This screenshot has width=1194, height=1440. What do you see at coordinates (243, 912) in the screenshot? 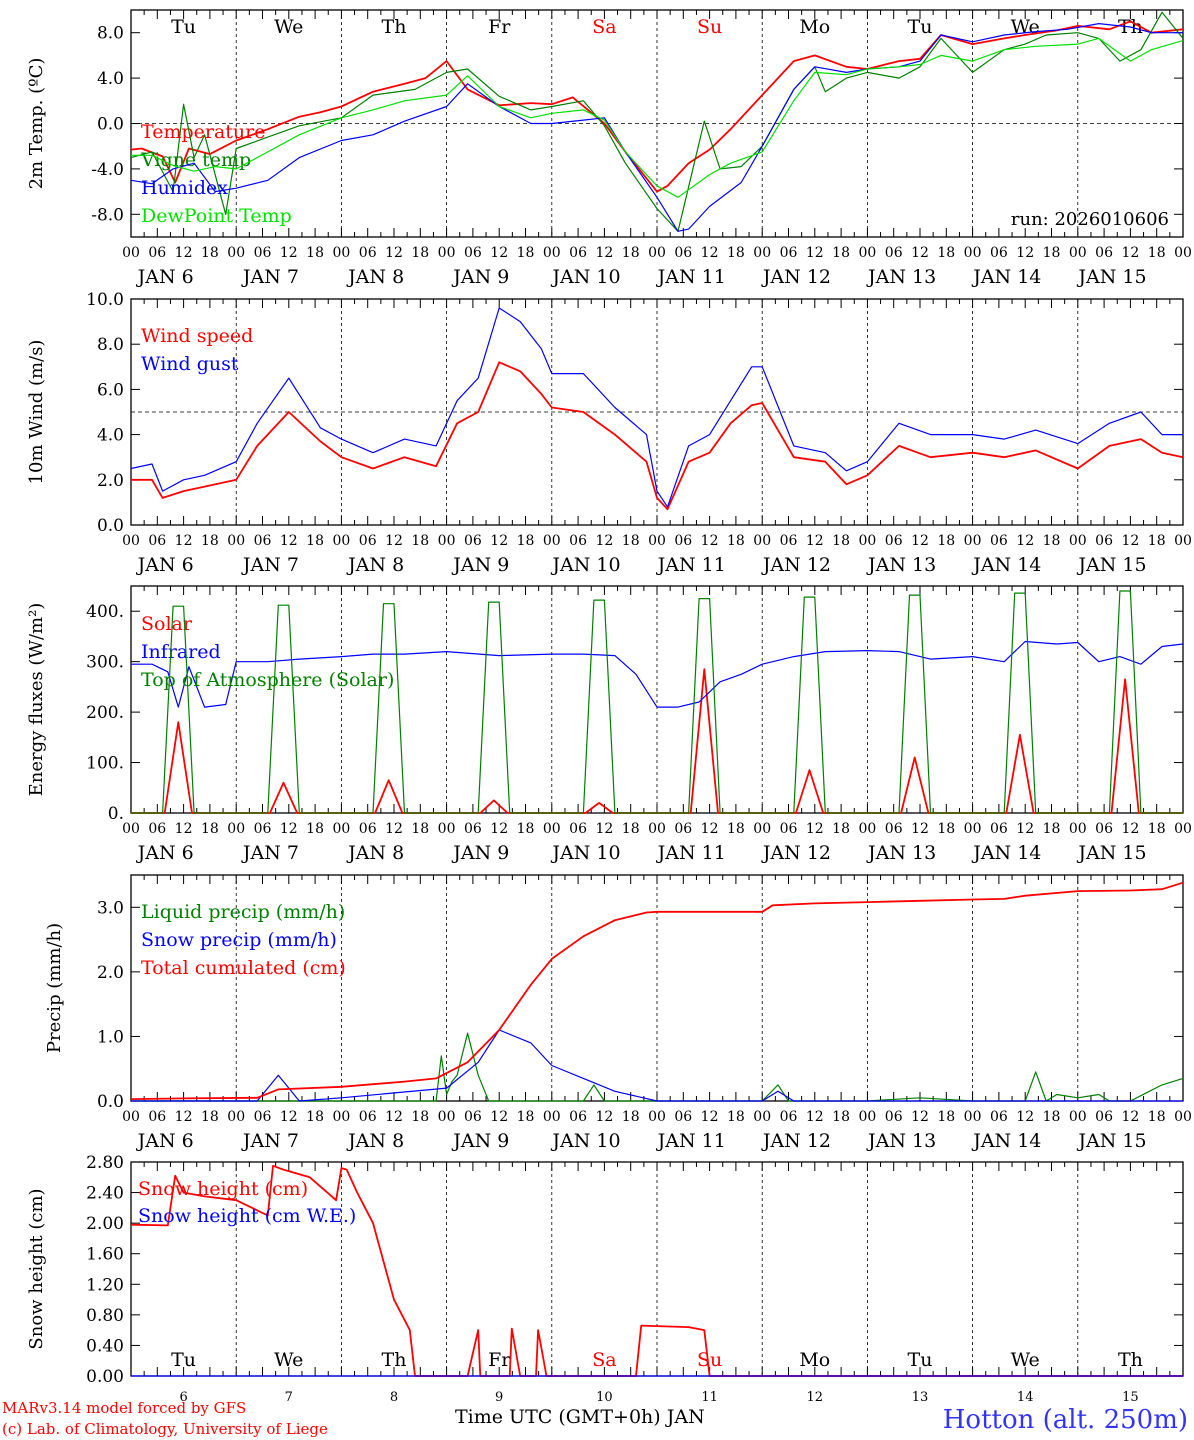
I see `legend-entry: Liquid precip (mm/h)` at bounding box center [243, 912].